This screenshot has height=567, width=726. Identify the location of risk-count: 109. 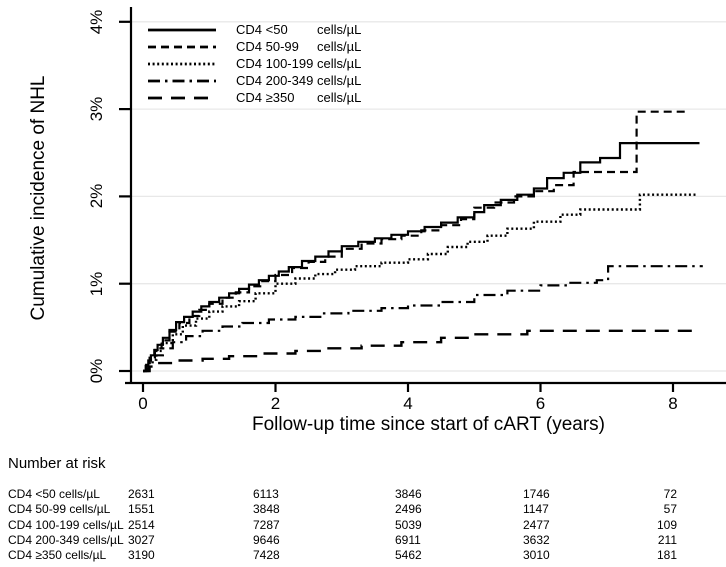
(666, 524).